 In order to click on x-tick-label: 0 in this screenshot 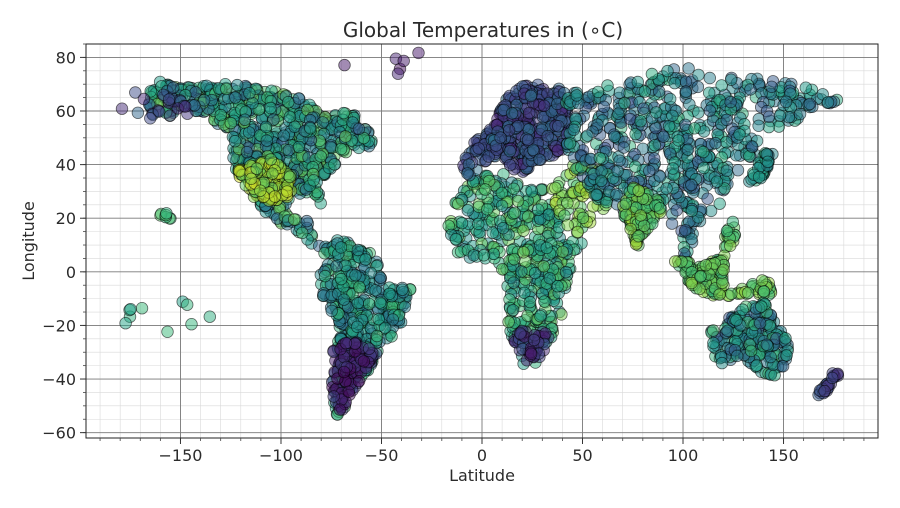, I will do `click(482, 455)`.